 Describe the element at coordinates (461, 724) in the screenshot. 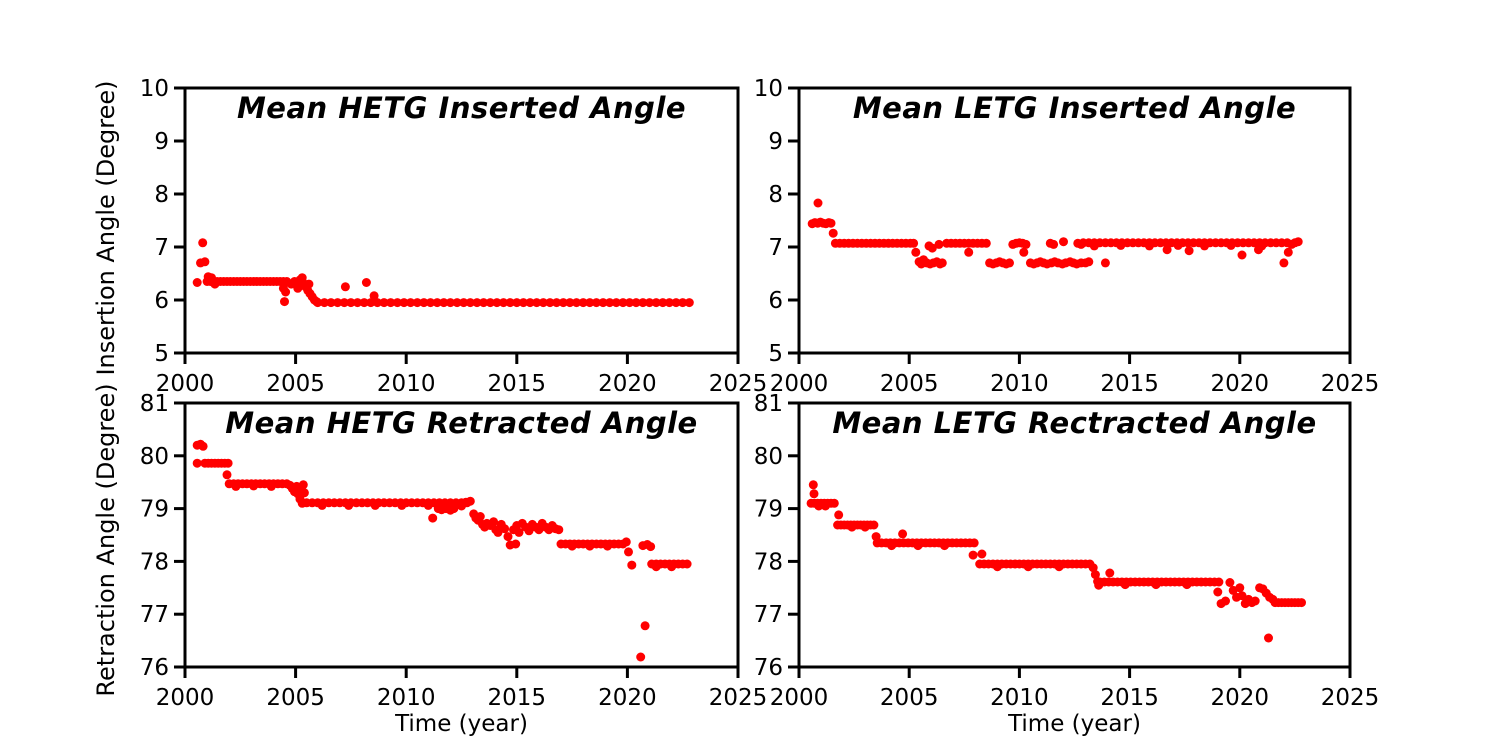

I see `xlabel-time-left: Time (year)` at that location.